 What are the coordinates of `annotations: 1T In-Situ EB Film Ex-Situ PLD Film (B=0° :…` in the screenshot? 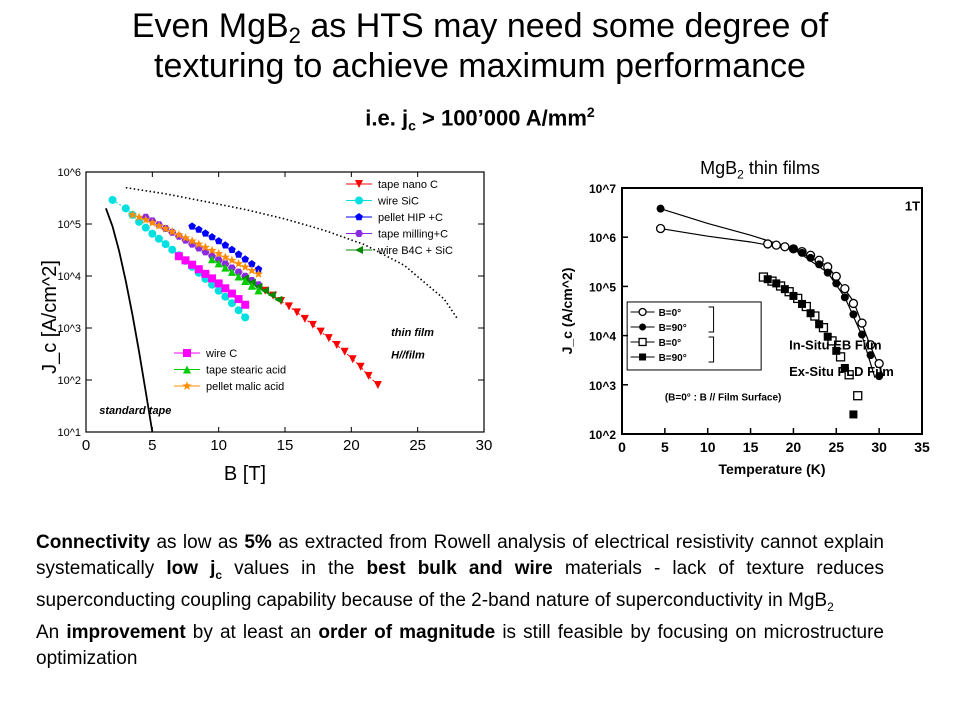 It's located at (792, 300).